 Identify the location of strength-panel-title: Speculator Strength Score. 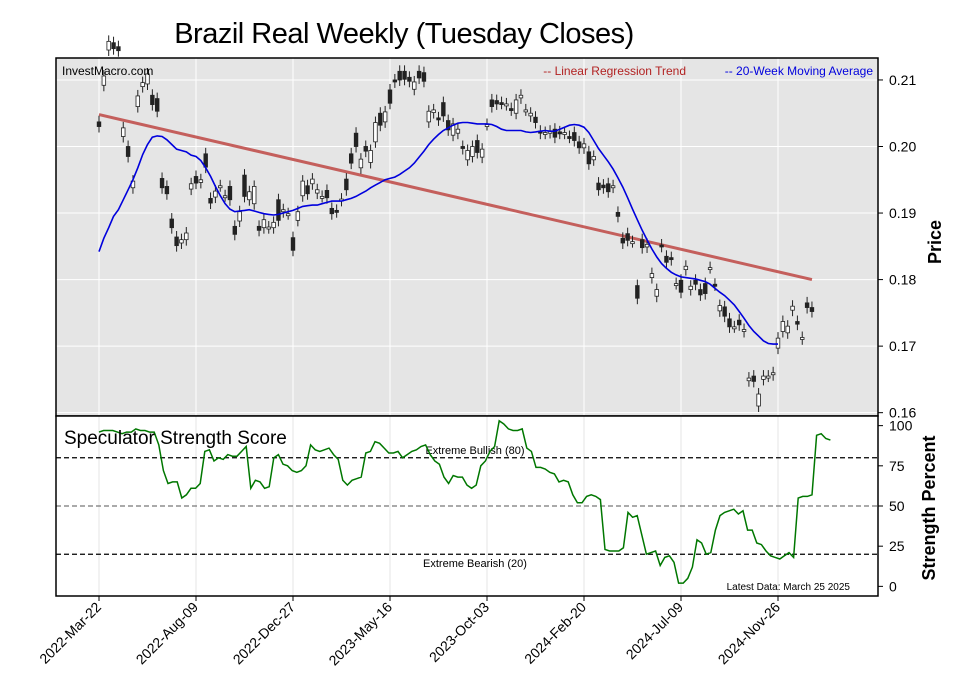
(175, 438).